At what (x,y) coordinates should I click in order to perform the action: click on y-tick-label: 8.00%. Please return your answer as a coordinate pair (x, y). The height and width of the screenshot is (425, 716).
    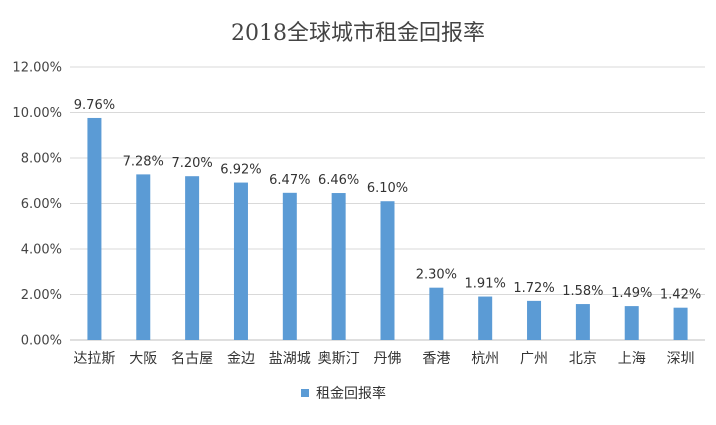
    Looking at the image, I should click on (41, 159).